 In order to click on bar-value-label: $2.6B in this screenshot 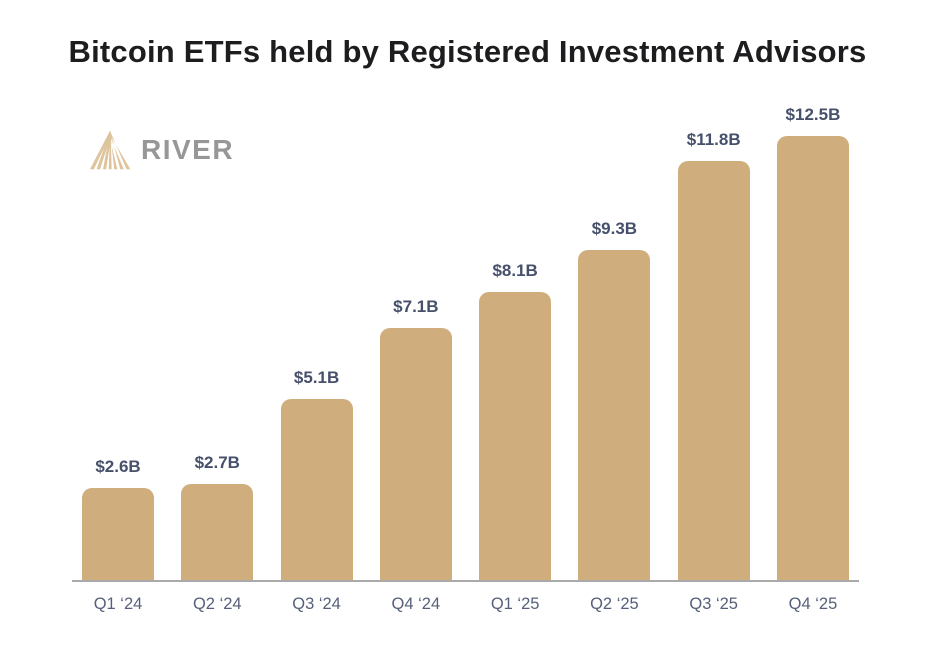, I will do `click(118, 466)`.